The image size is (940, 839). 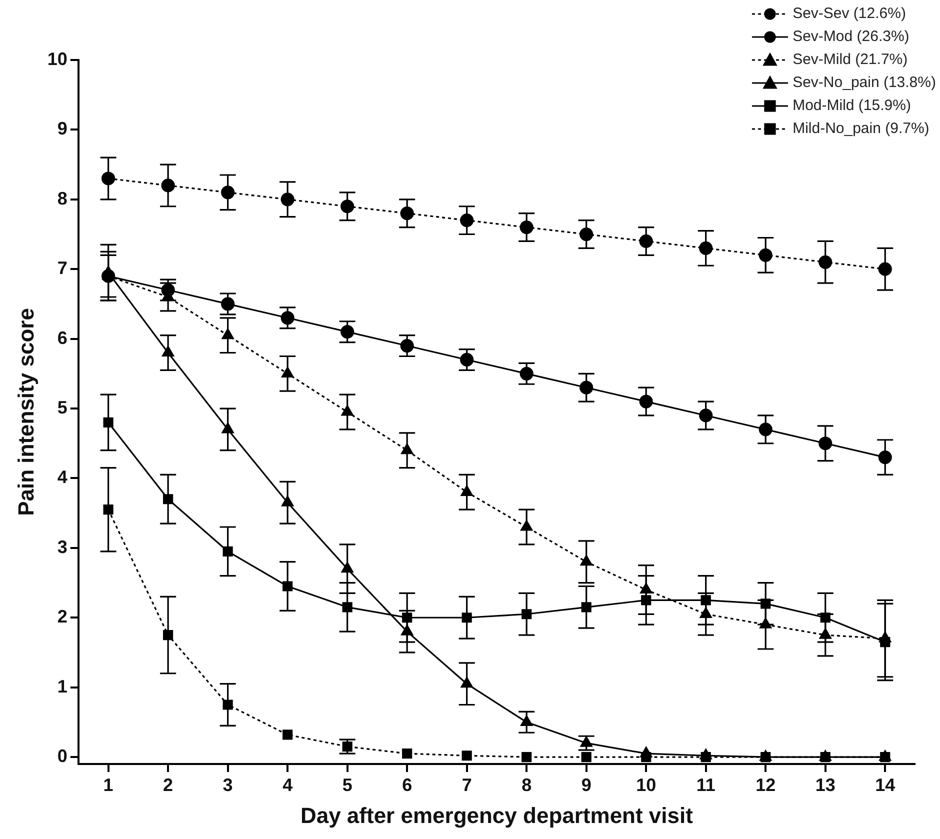 What do you see at coordinates (706, 784) in the screenshot?
I see `x-tick-label: 11` at bounding box center [706, 784].